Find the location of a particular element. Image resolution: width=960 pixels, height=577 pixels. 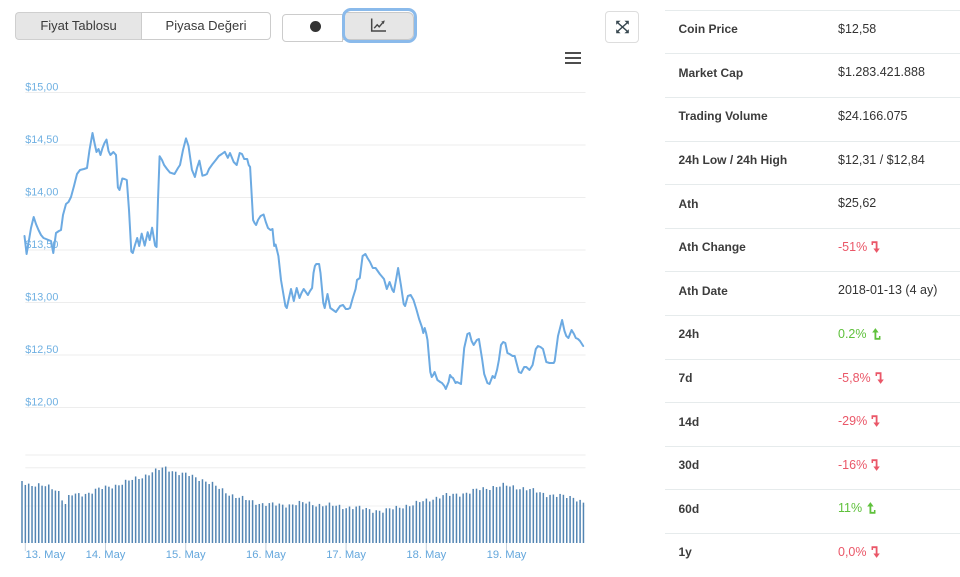

svg-text: 18. May is located at coordinates (426, 555).